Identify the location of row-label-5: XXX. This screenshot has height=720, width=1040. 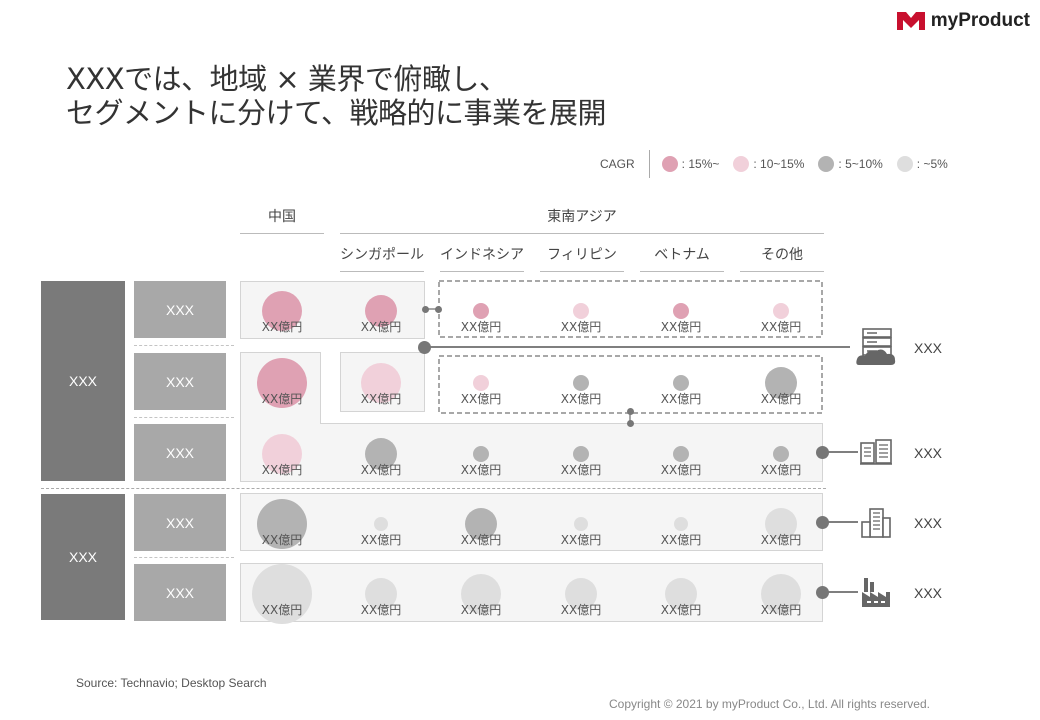
(180, 592).